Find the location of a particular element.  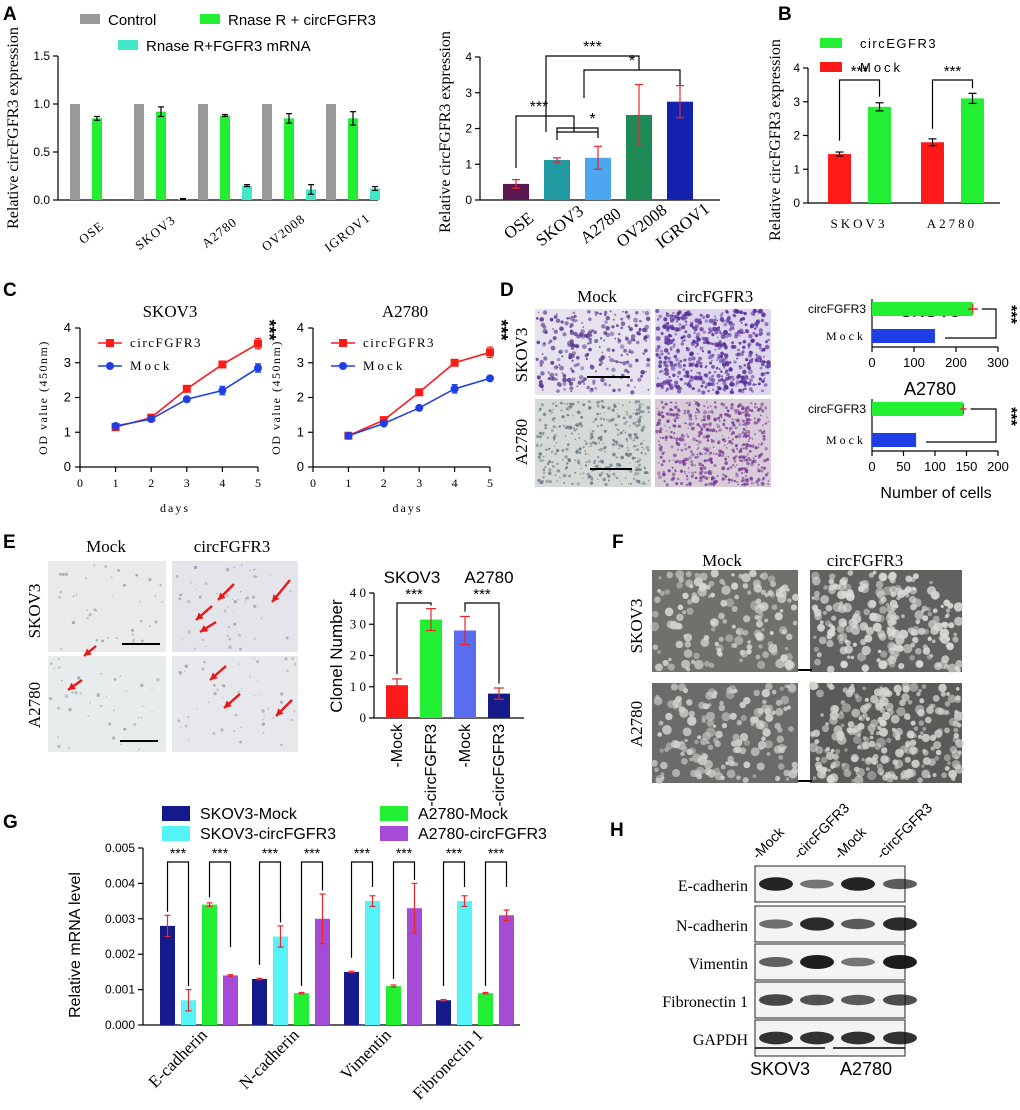

error-bar is located at coordinates (598, 157).